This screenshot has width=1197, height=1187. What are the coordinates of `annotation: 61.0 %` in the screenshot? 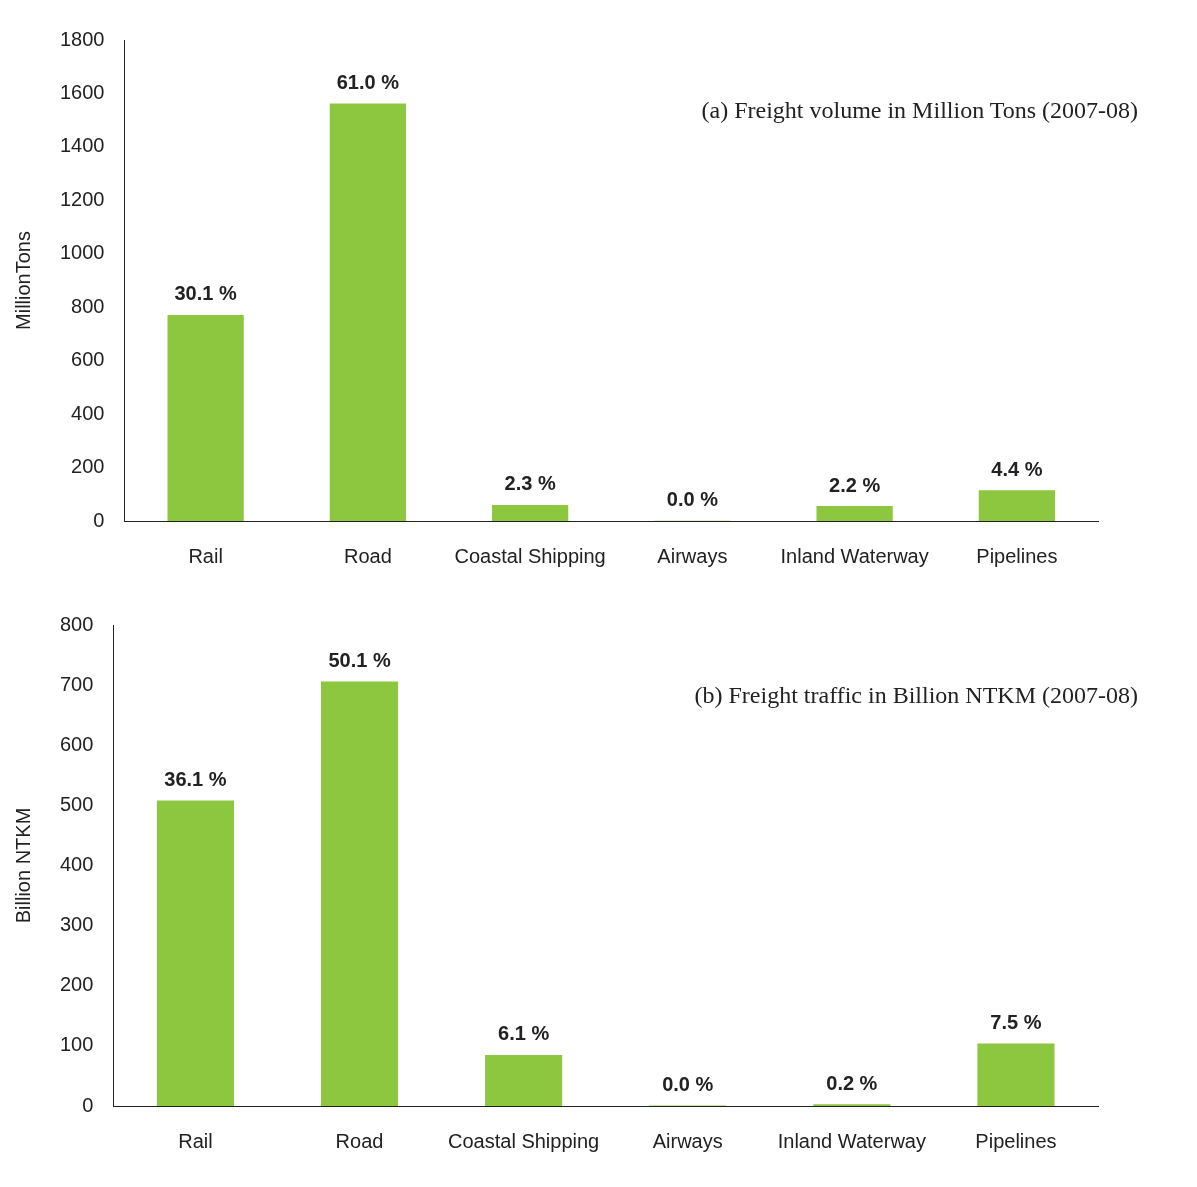 It's located at (368, 82).